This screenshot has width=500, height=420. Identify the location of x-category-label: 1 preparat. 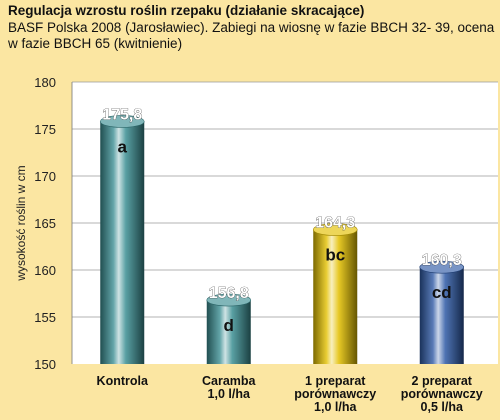
(335, 381).